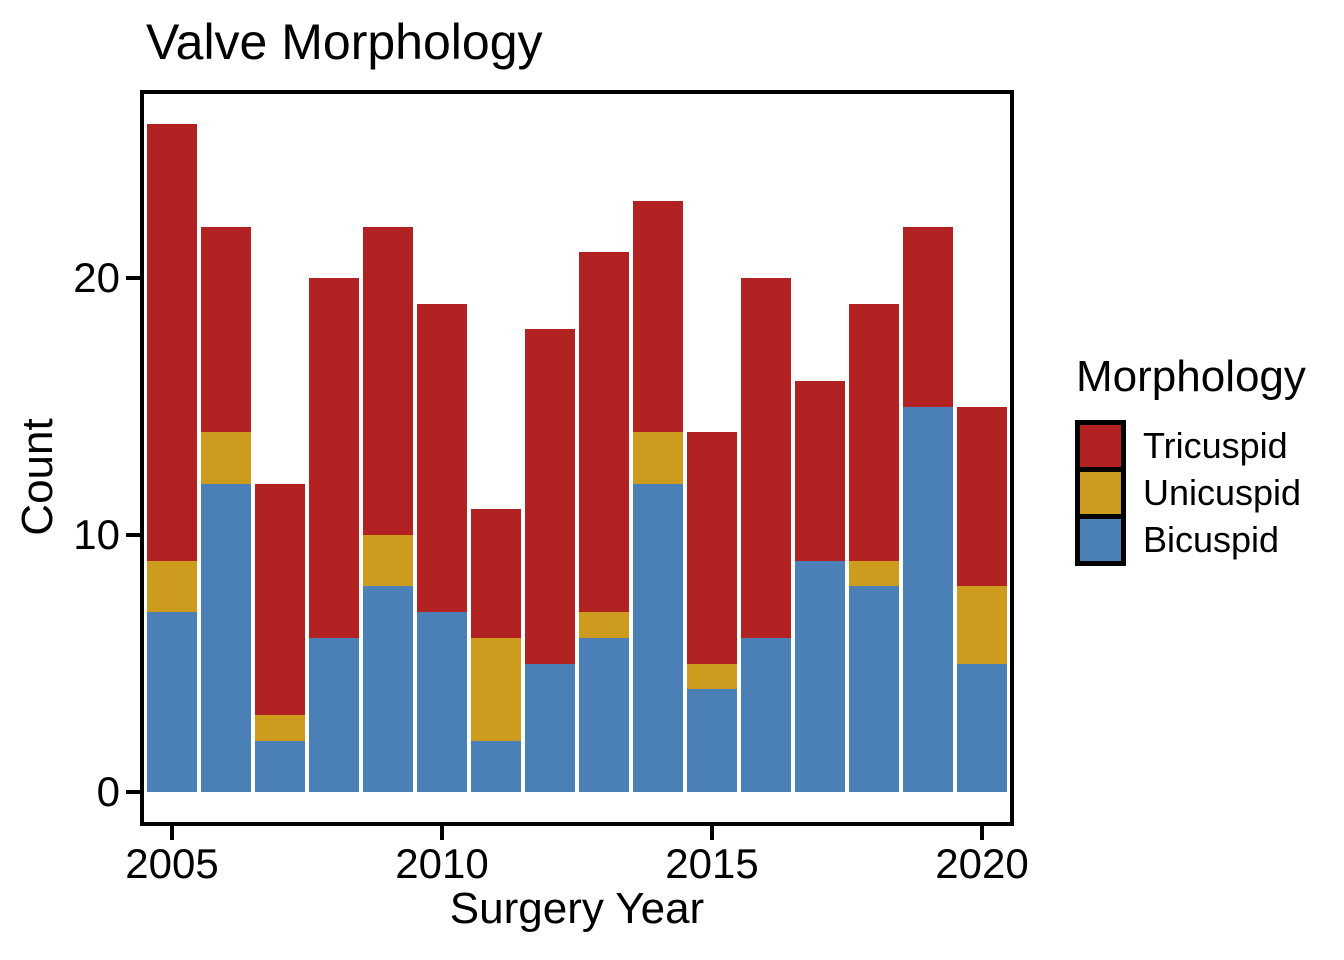 This screenshot has width=1344, height=960. What do you see at coordinates (96, 277) in the screenshot?
I see `y-tick-label-20: 20` at bounding box center [96, 277].